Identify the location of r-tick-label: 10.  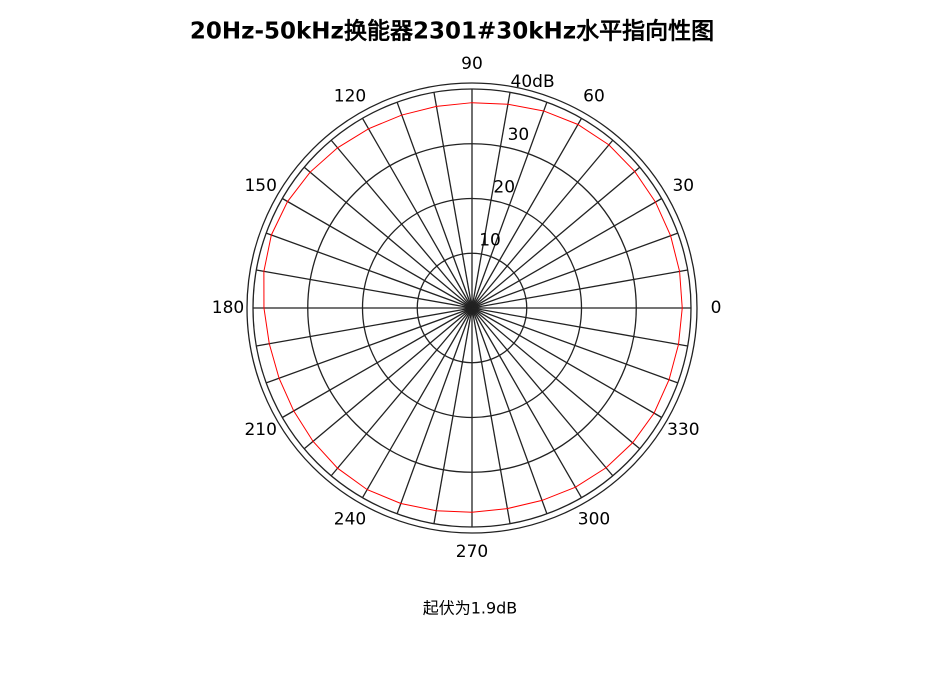
(490, 241).